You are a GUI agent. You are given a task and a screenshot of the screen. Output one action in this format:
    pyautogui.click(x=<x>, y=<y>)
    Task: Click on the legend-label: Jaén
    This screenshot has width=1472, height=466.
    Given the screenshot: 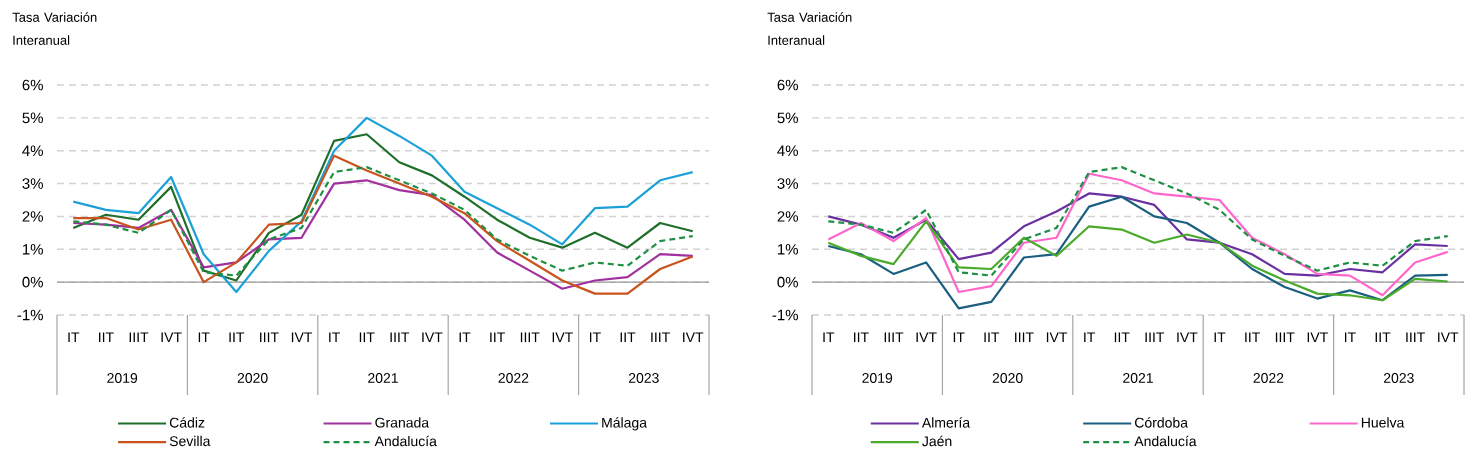 What is the action you would take?
    pyautogui.click(x=937, y=441)
    